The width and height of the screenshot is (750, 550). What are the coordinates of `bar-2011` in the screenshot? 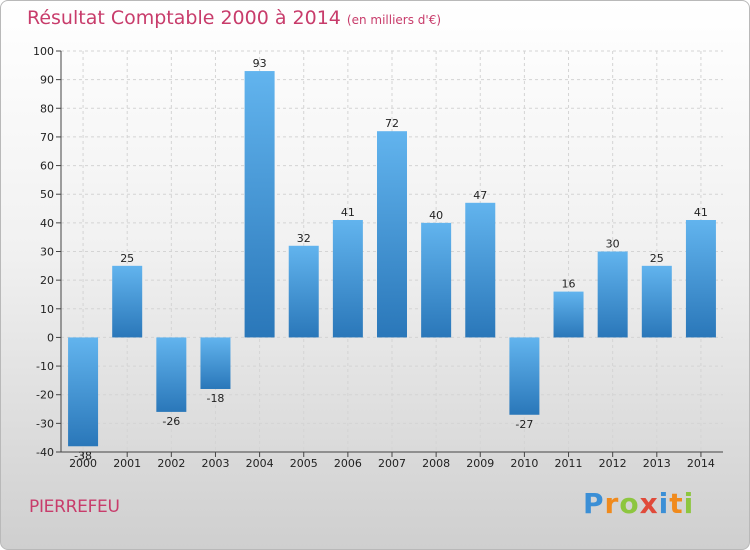 It's located at (568, 314).